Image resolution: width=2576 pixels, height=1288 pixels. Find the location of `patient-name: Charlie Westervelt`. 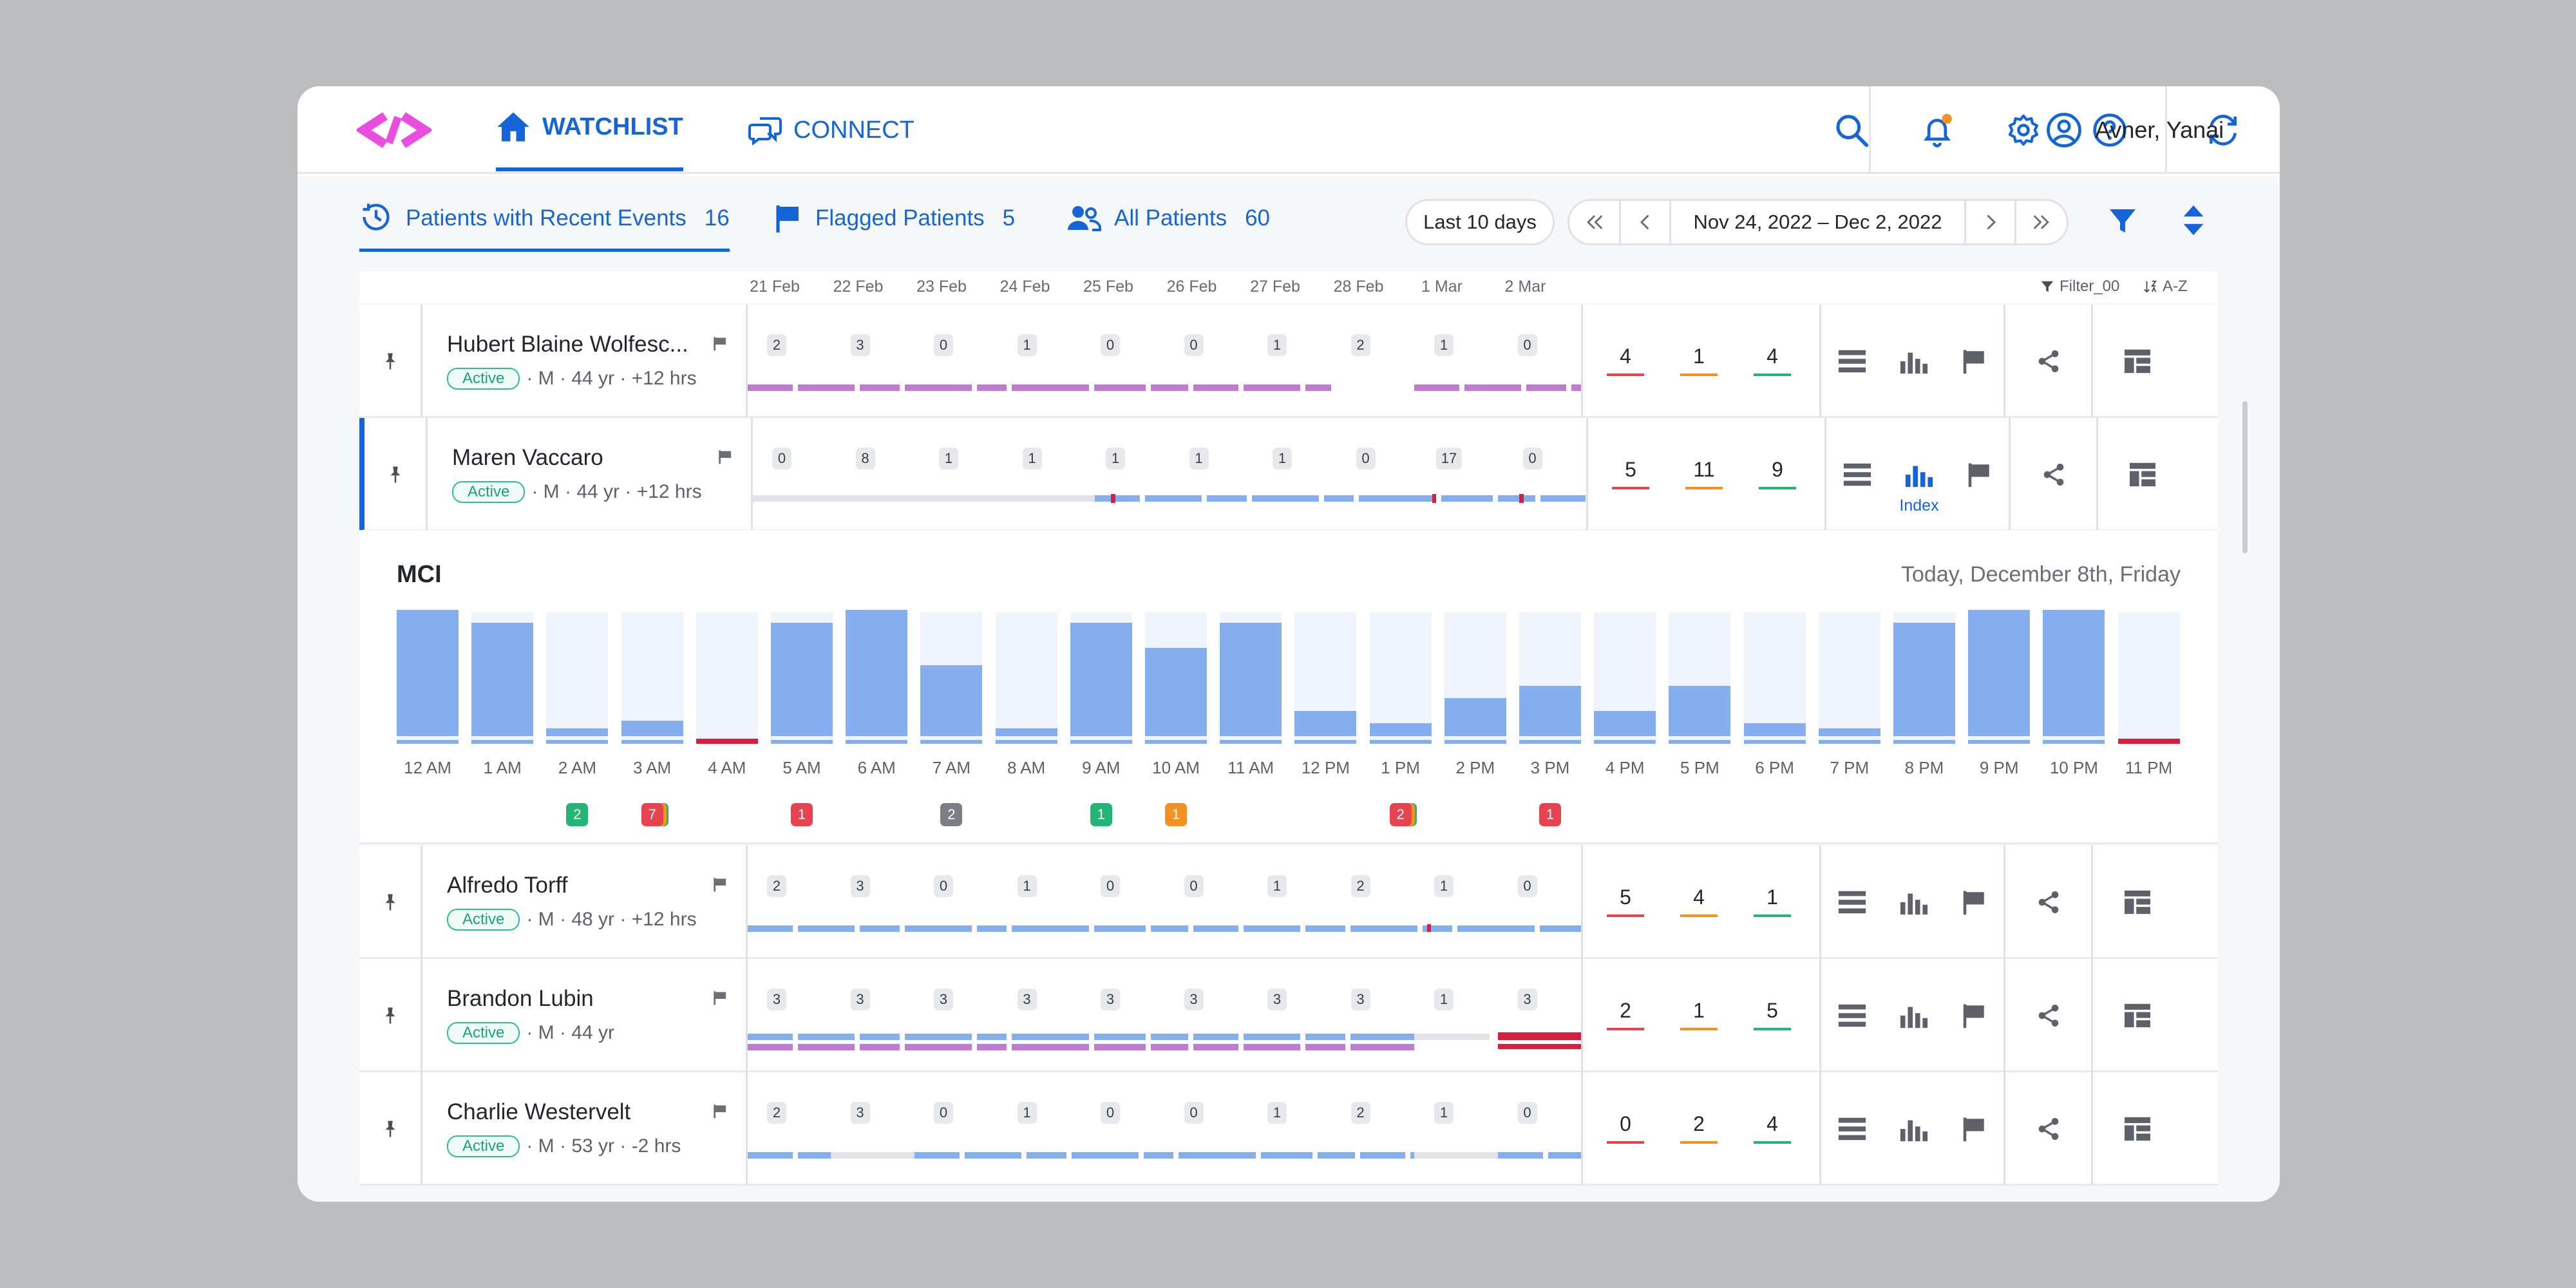

patient-name: Charlie Westervelt is located at coordinates (539, 1111).